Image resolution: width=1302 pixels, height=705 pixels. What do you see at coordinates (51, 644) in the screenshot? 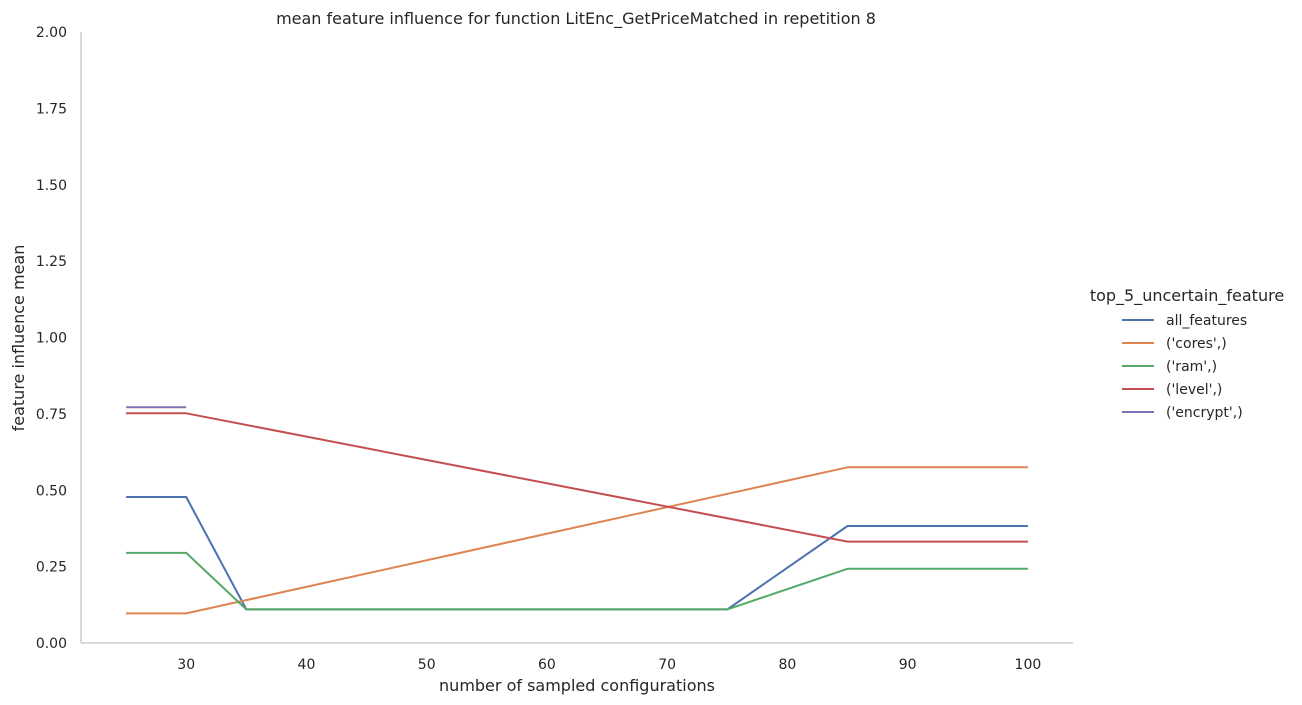
I see `y-tick-label: 0.00` at bounding box center [51, 644].